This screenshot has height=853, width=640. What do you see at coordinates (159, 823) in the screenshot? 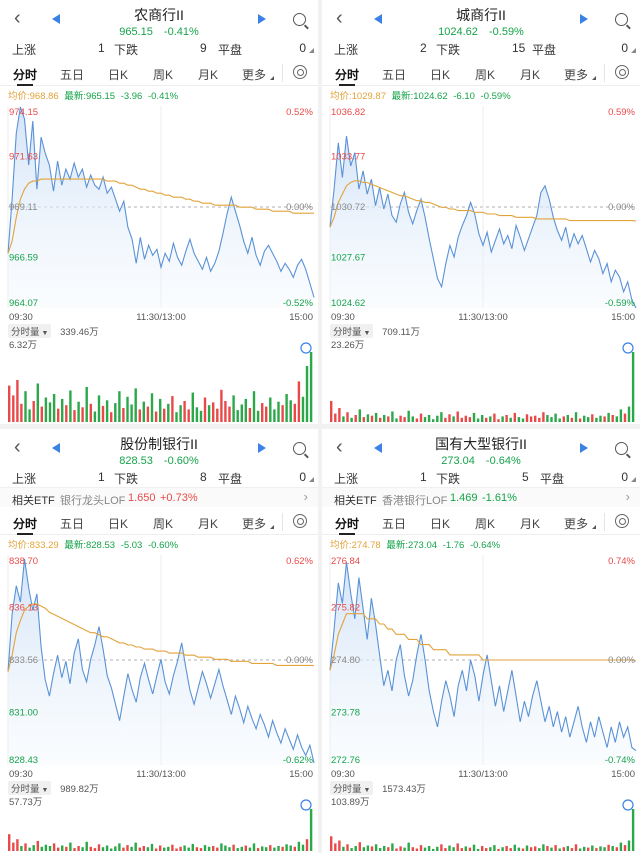
I see `volume-chart: 57.73万` at bounding box center [159, 823].